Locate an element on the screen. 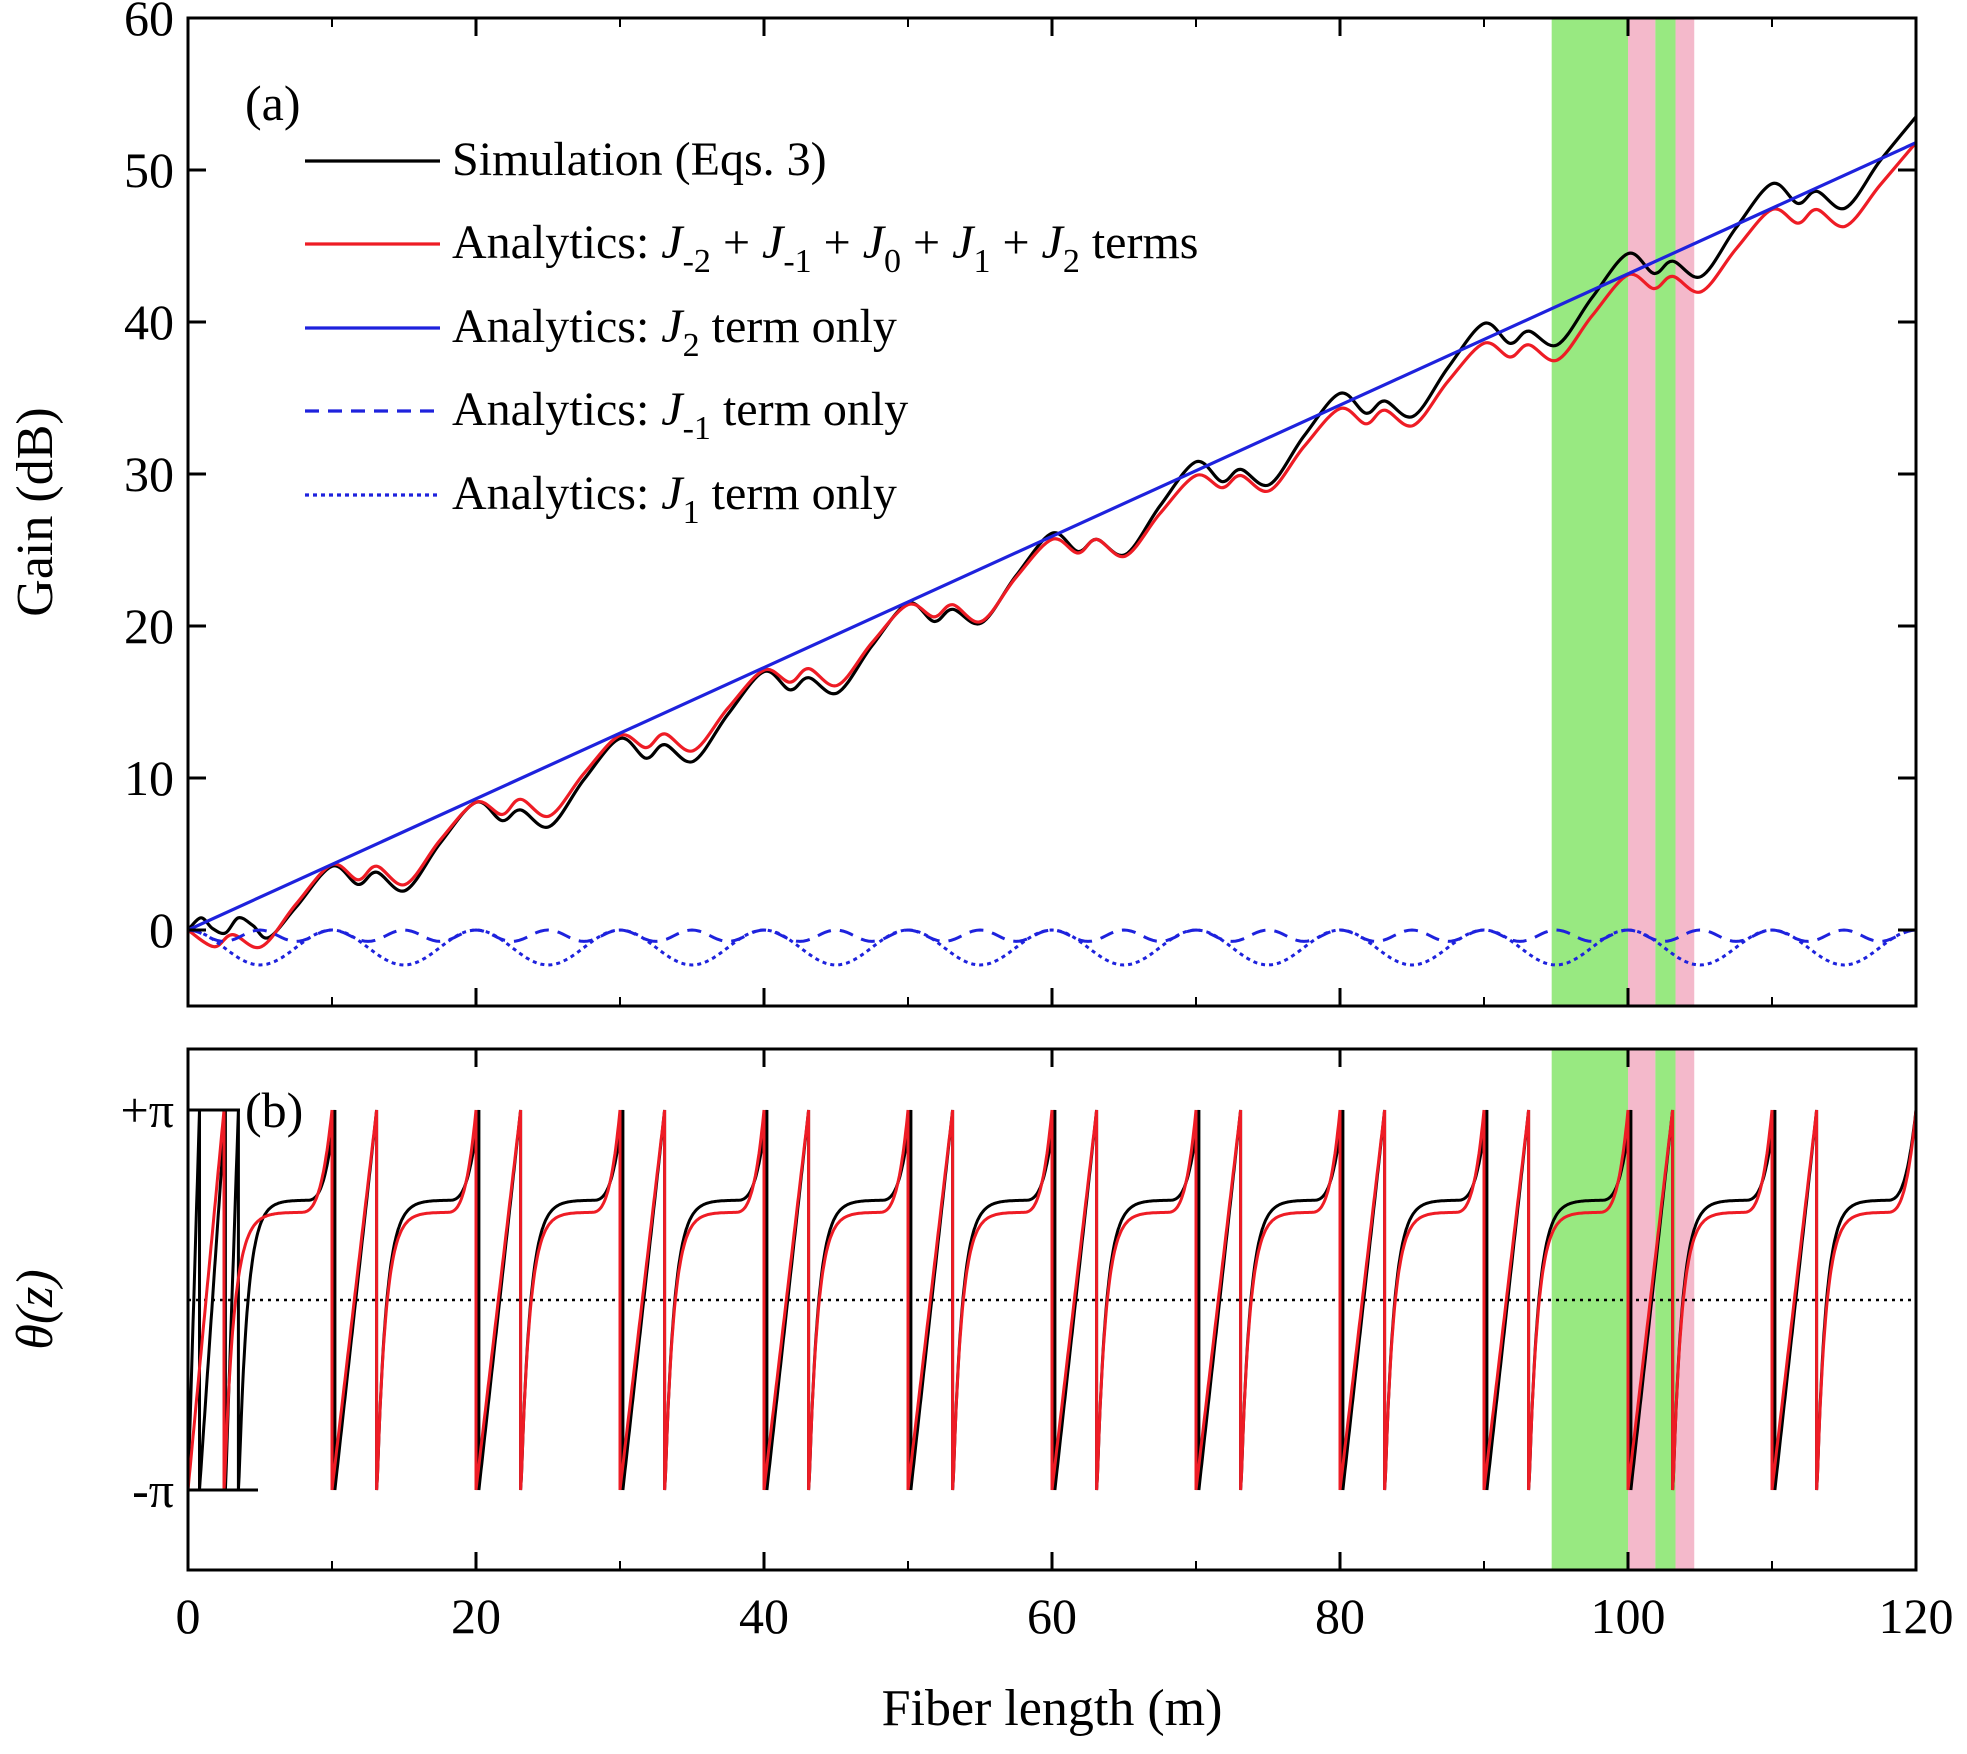 This screenshot has height=1754, width=1967. panel-label-b: (b) is located at coordinates (274, 1110).